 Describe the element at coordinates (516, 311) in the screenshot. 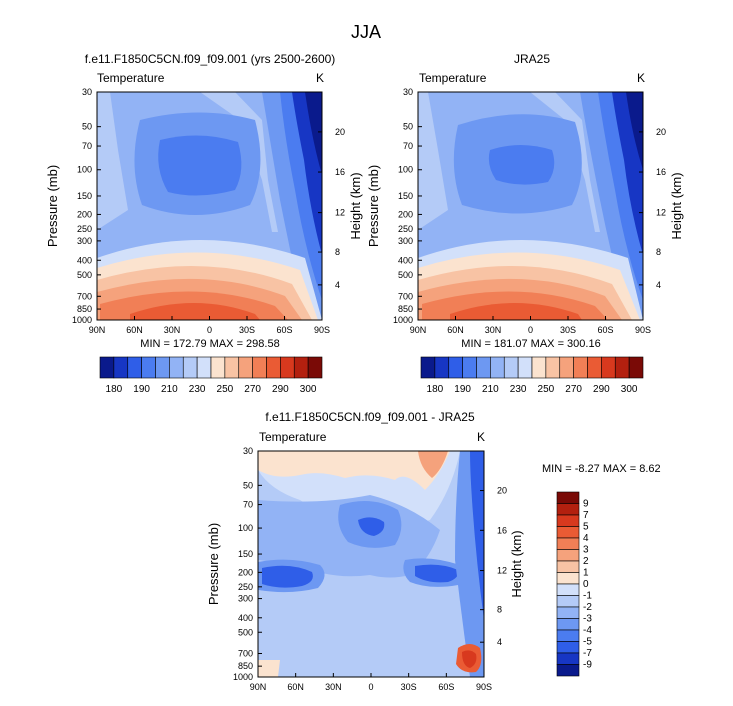

I see `contour-fill-lower6` at that location.